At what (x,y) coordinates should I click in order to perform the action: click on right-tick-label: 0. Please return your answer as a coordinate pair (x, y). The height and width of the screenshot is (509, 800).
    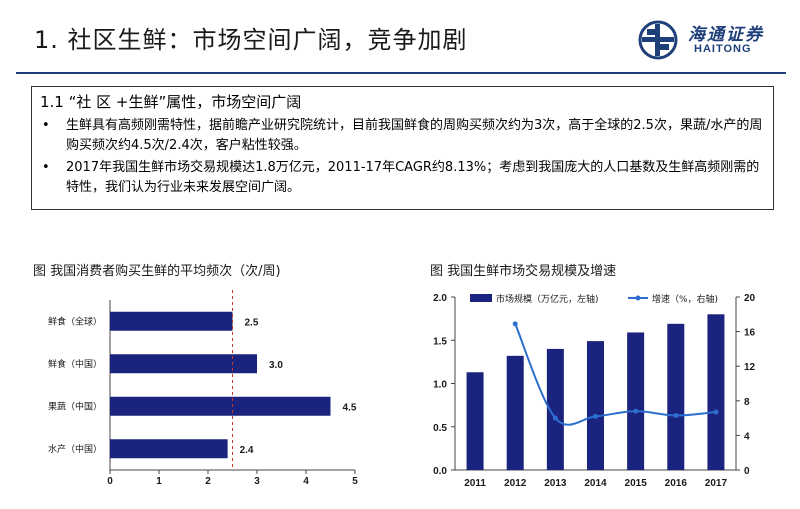
    Looking at the image, I should click on (747, 471).